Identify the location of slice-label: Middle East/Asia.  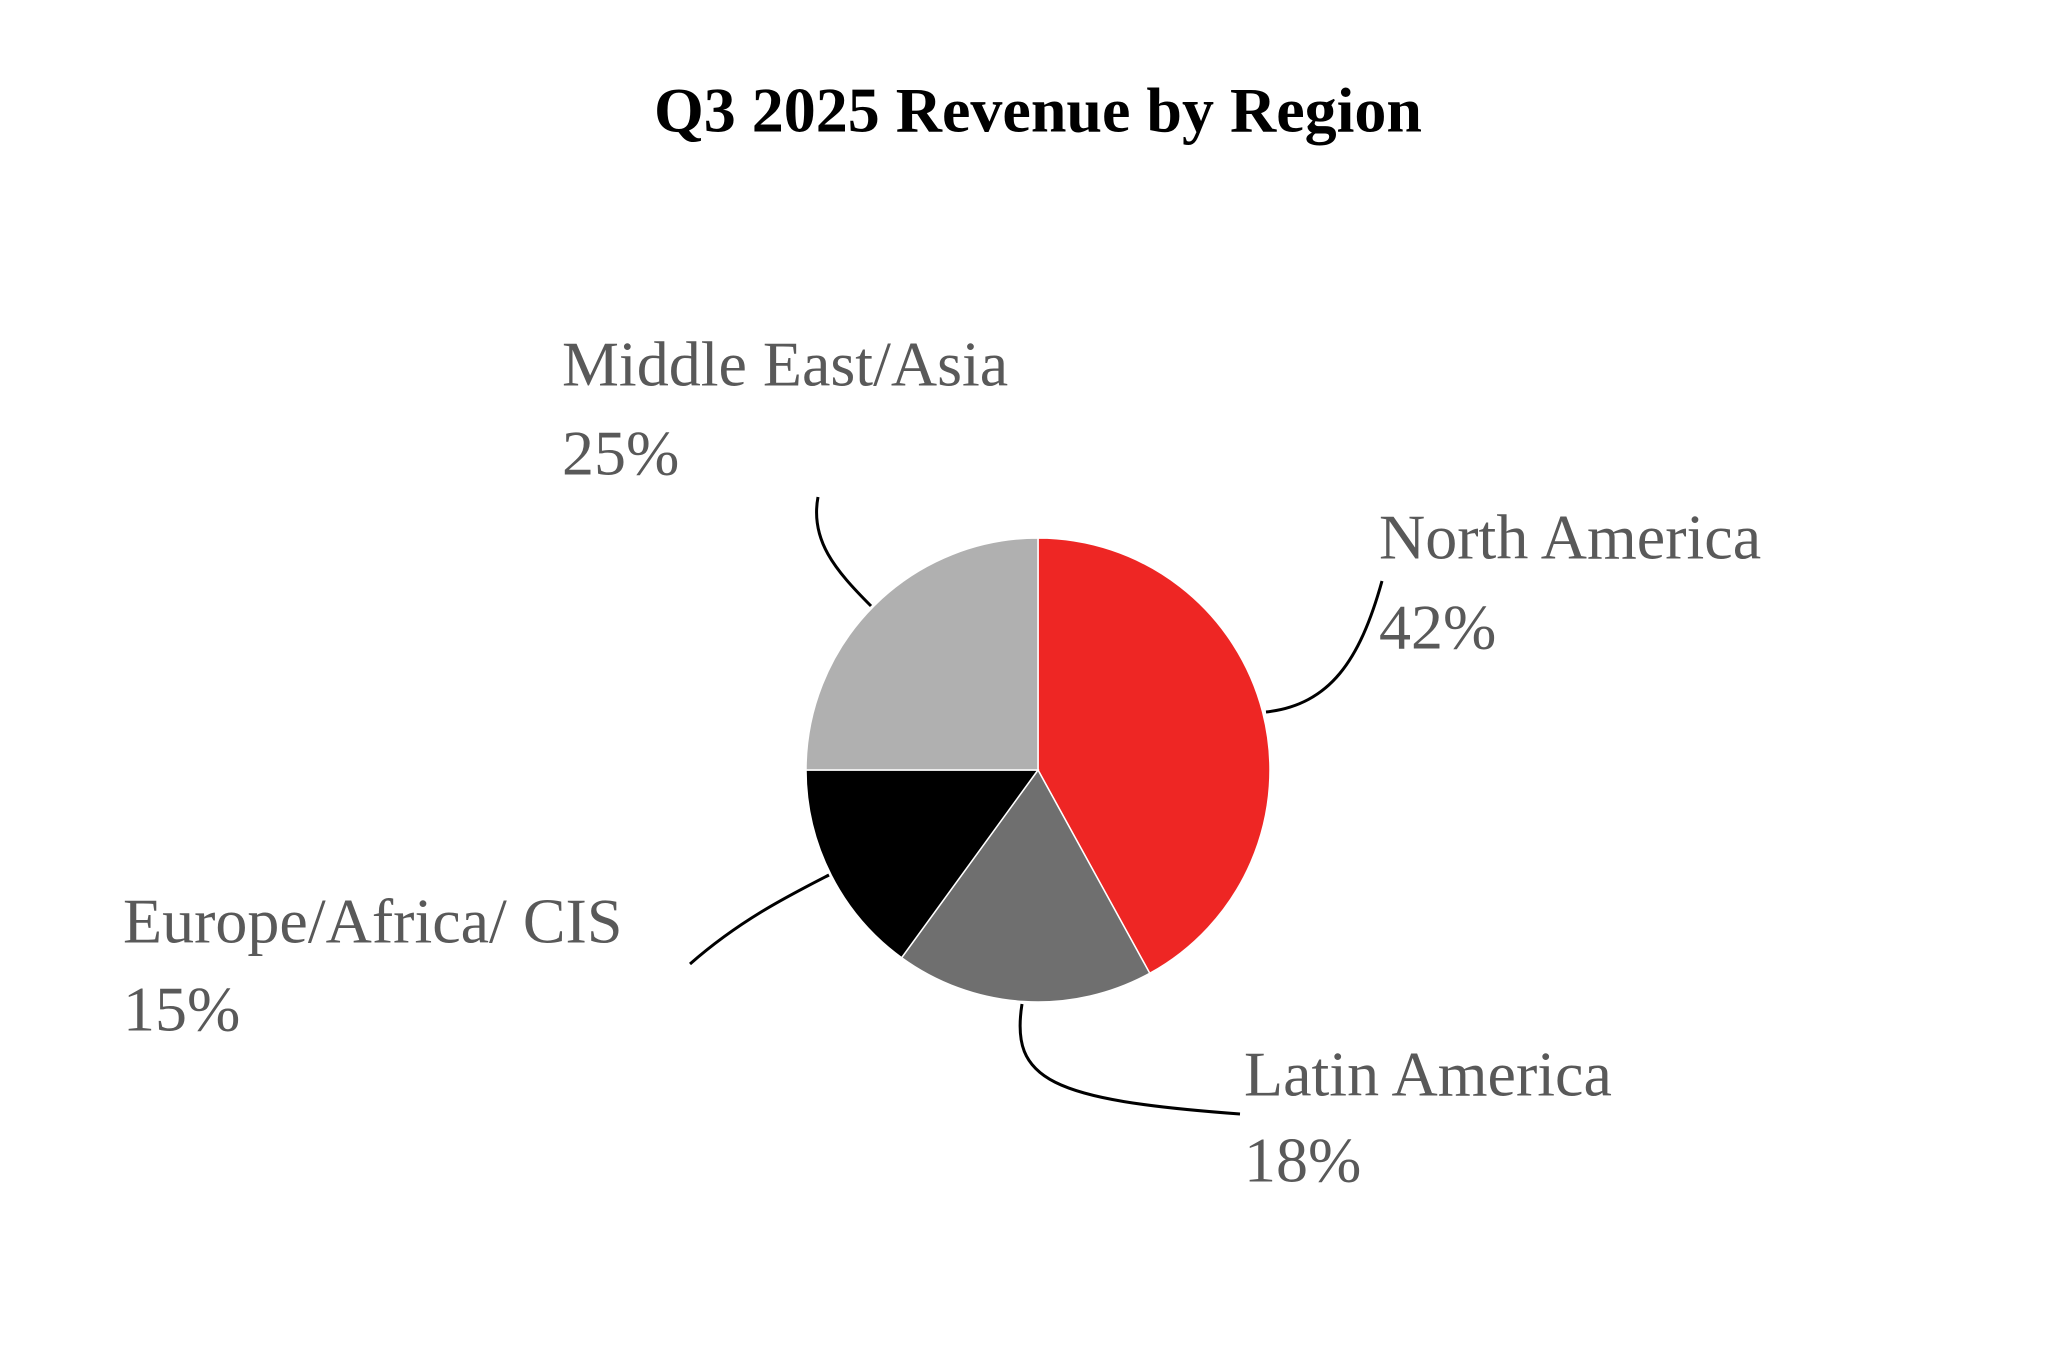
(785, 364).